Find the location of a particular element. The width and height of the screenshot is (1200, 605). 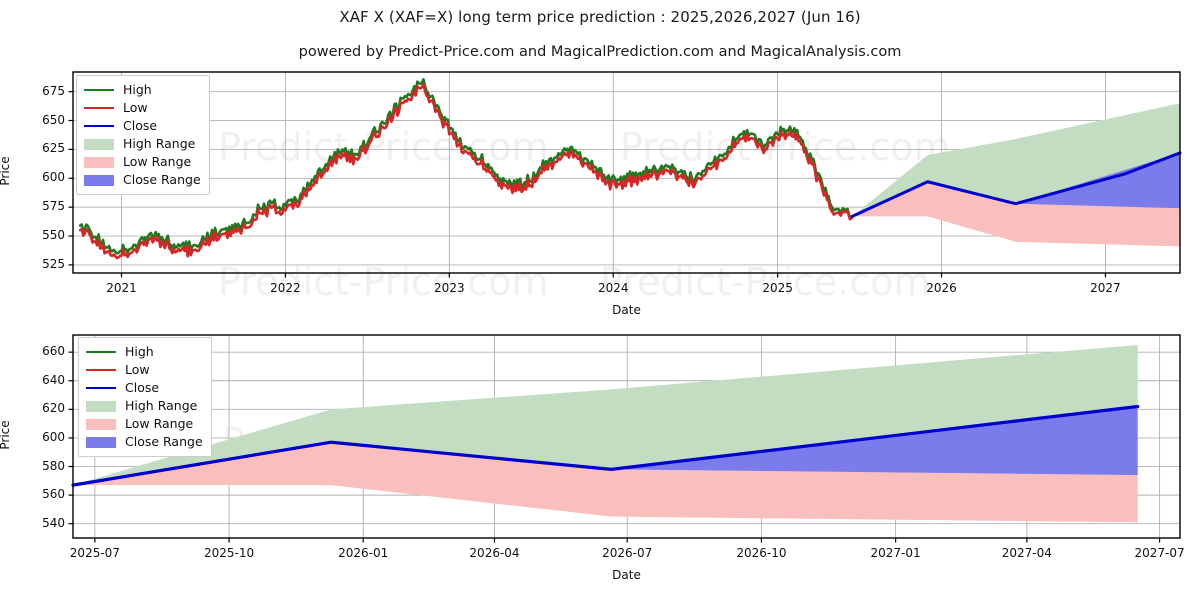

y-tick-label: 580 is located at coordinates (53, 465).